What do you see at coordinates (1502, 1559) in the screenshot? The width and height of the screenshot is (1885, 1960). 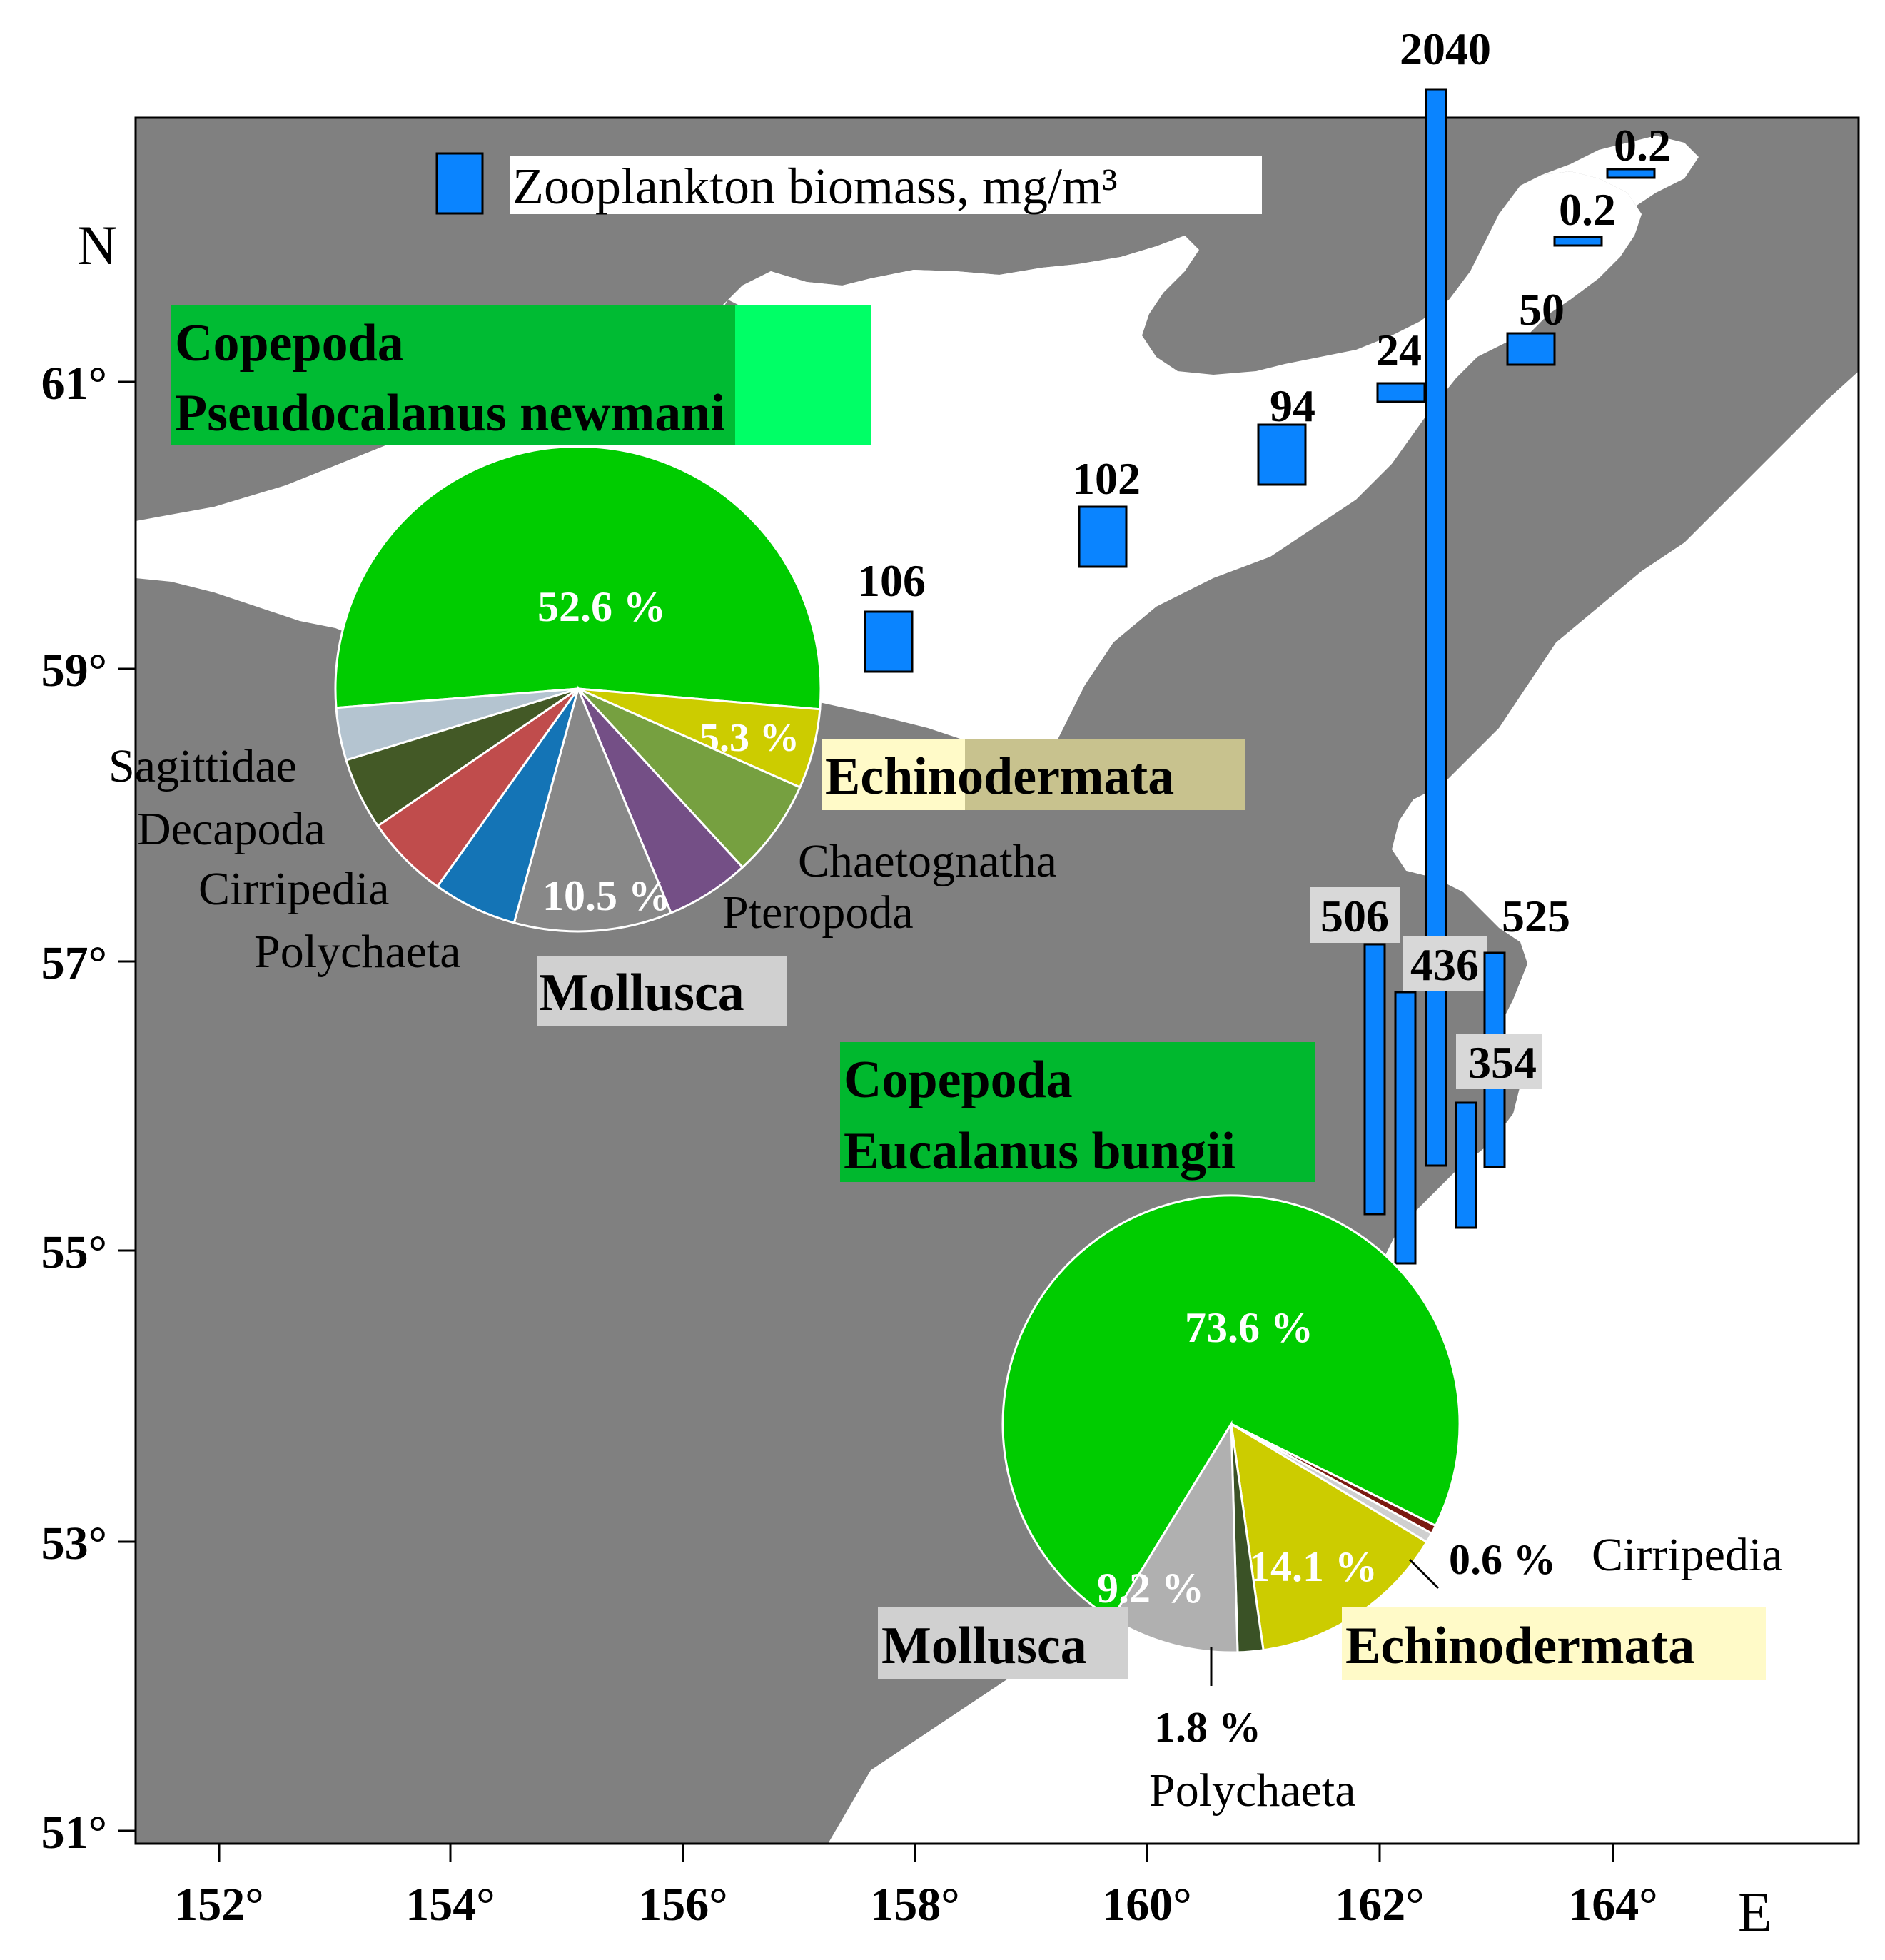 I see `pie-percent-label-cirripedia: 0.6 %` at bounding box center [1502, 1559].